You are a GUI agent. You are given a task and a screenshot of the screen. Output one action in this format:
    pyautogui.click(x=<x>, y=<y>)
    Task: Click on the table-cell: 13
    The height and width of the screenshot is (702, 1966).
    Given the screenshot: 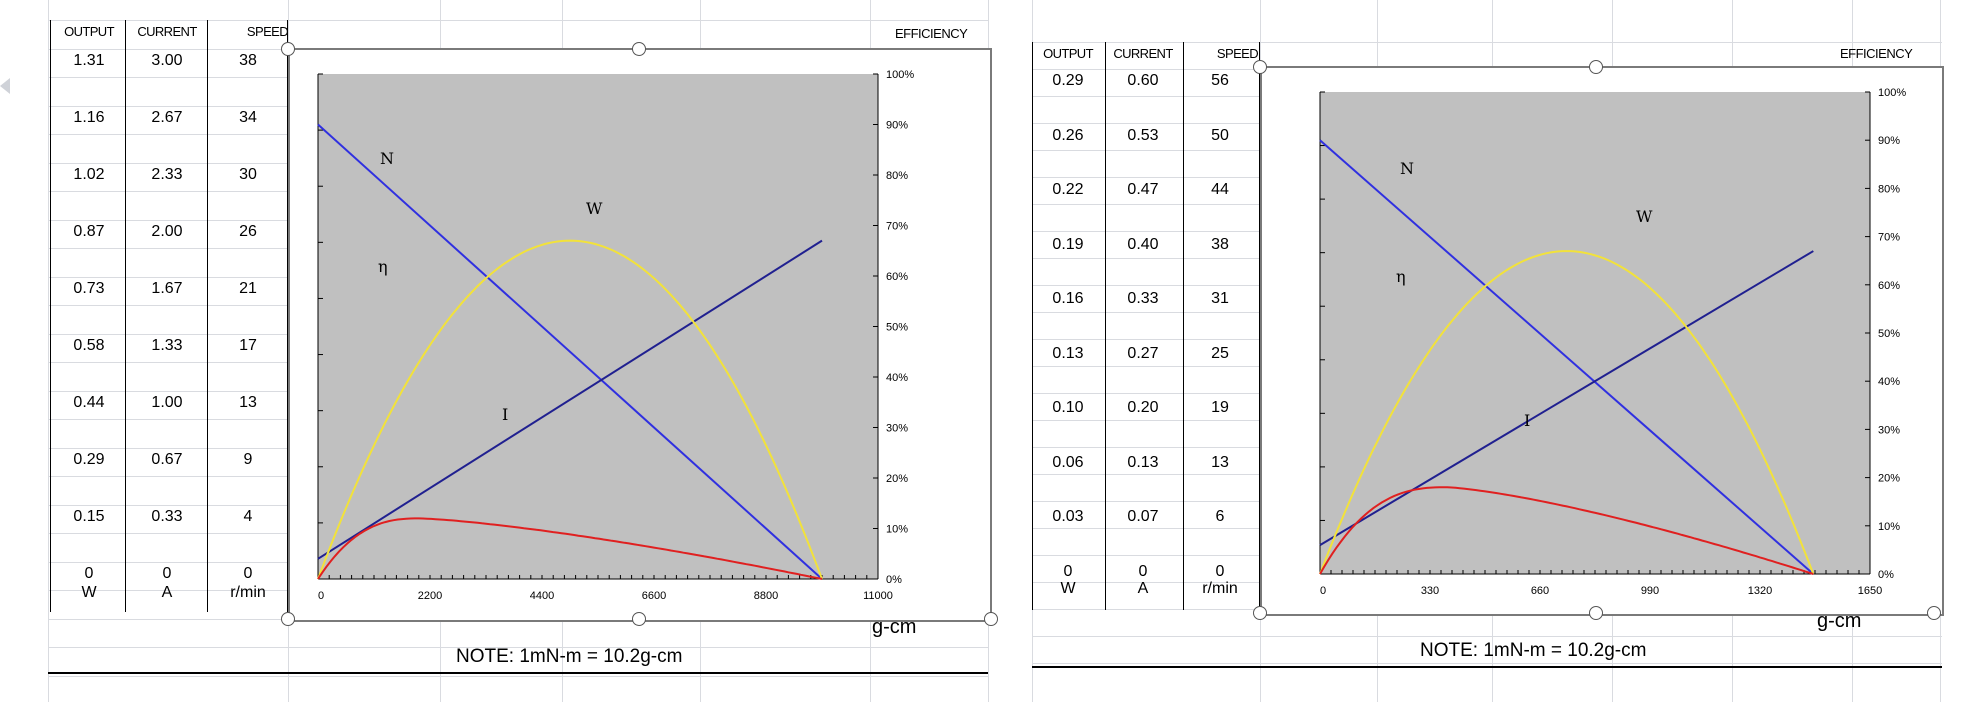 What is the action you would take?
    pyautogui.click(x=1220, y=462)
    